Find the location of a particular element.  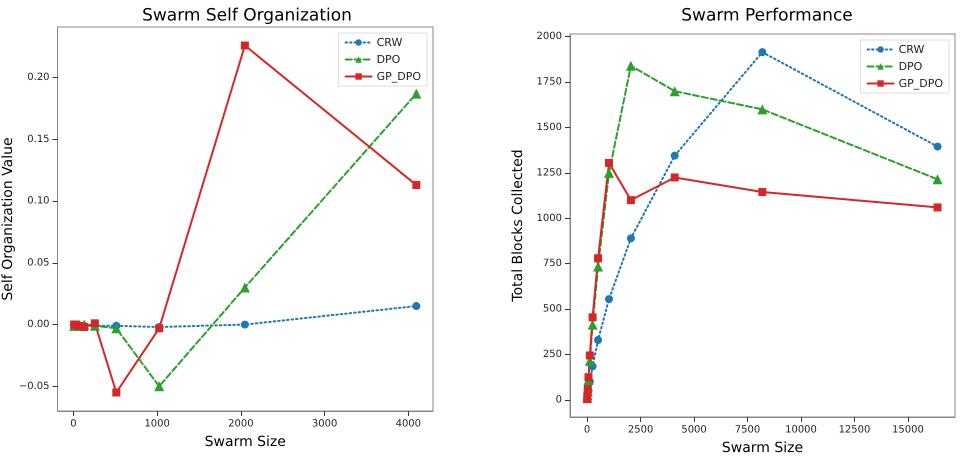

y-tick-label: 750 is located at coordinates (552, 264).